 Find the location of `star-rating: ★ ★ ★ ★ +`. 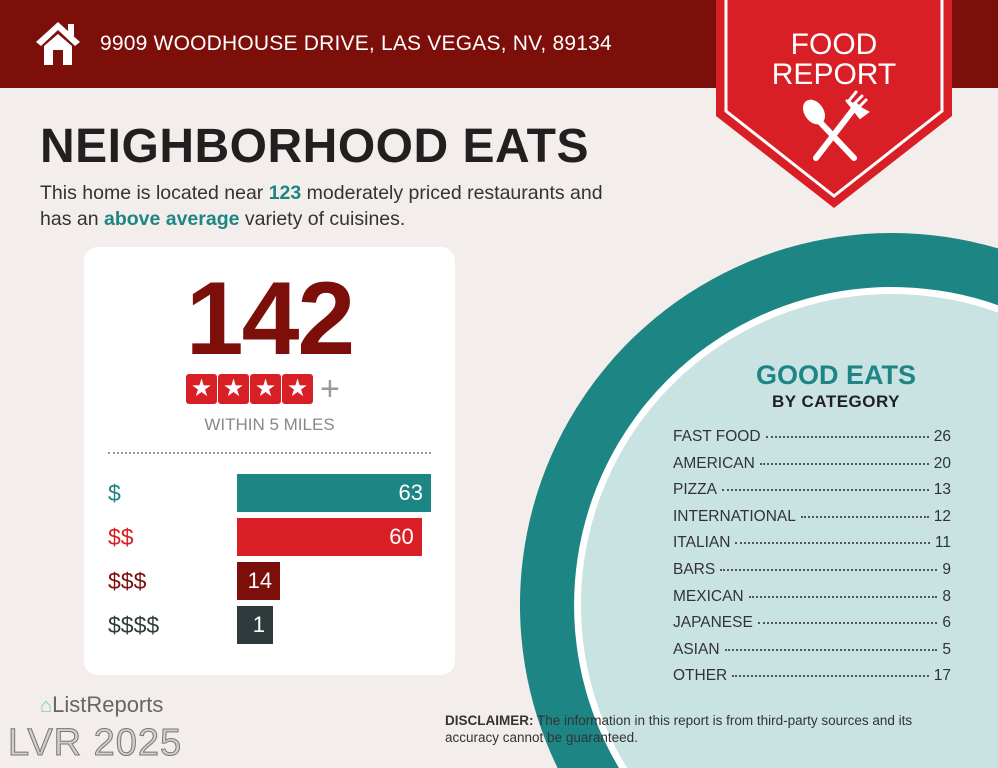

star-rating: ★ ★ ★ ★ + is located at coordinates (263, 389).